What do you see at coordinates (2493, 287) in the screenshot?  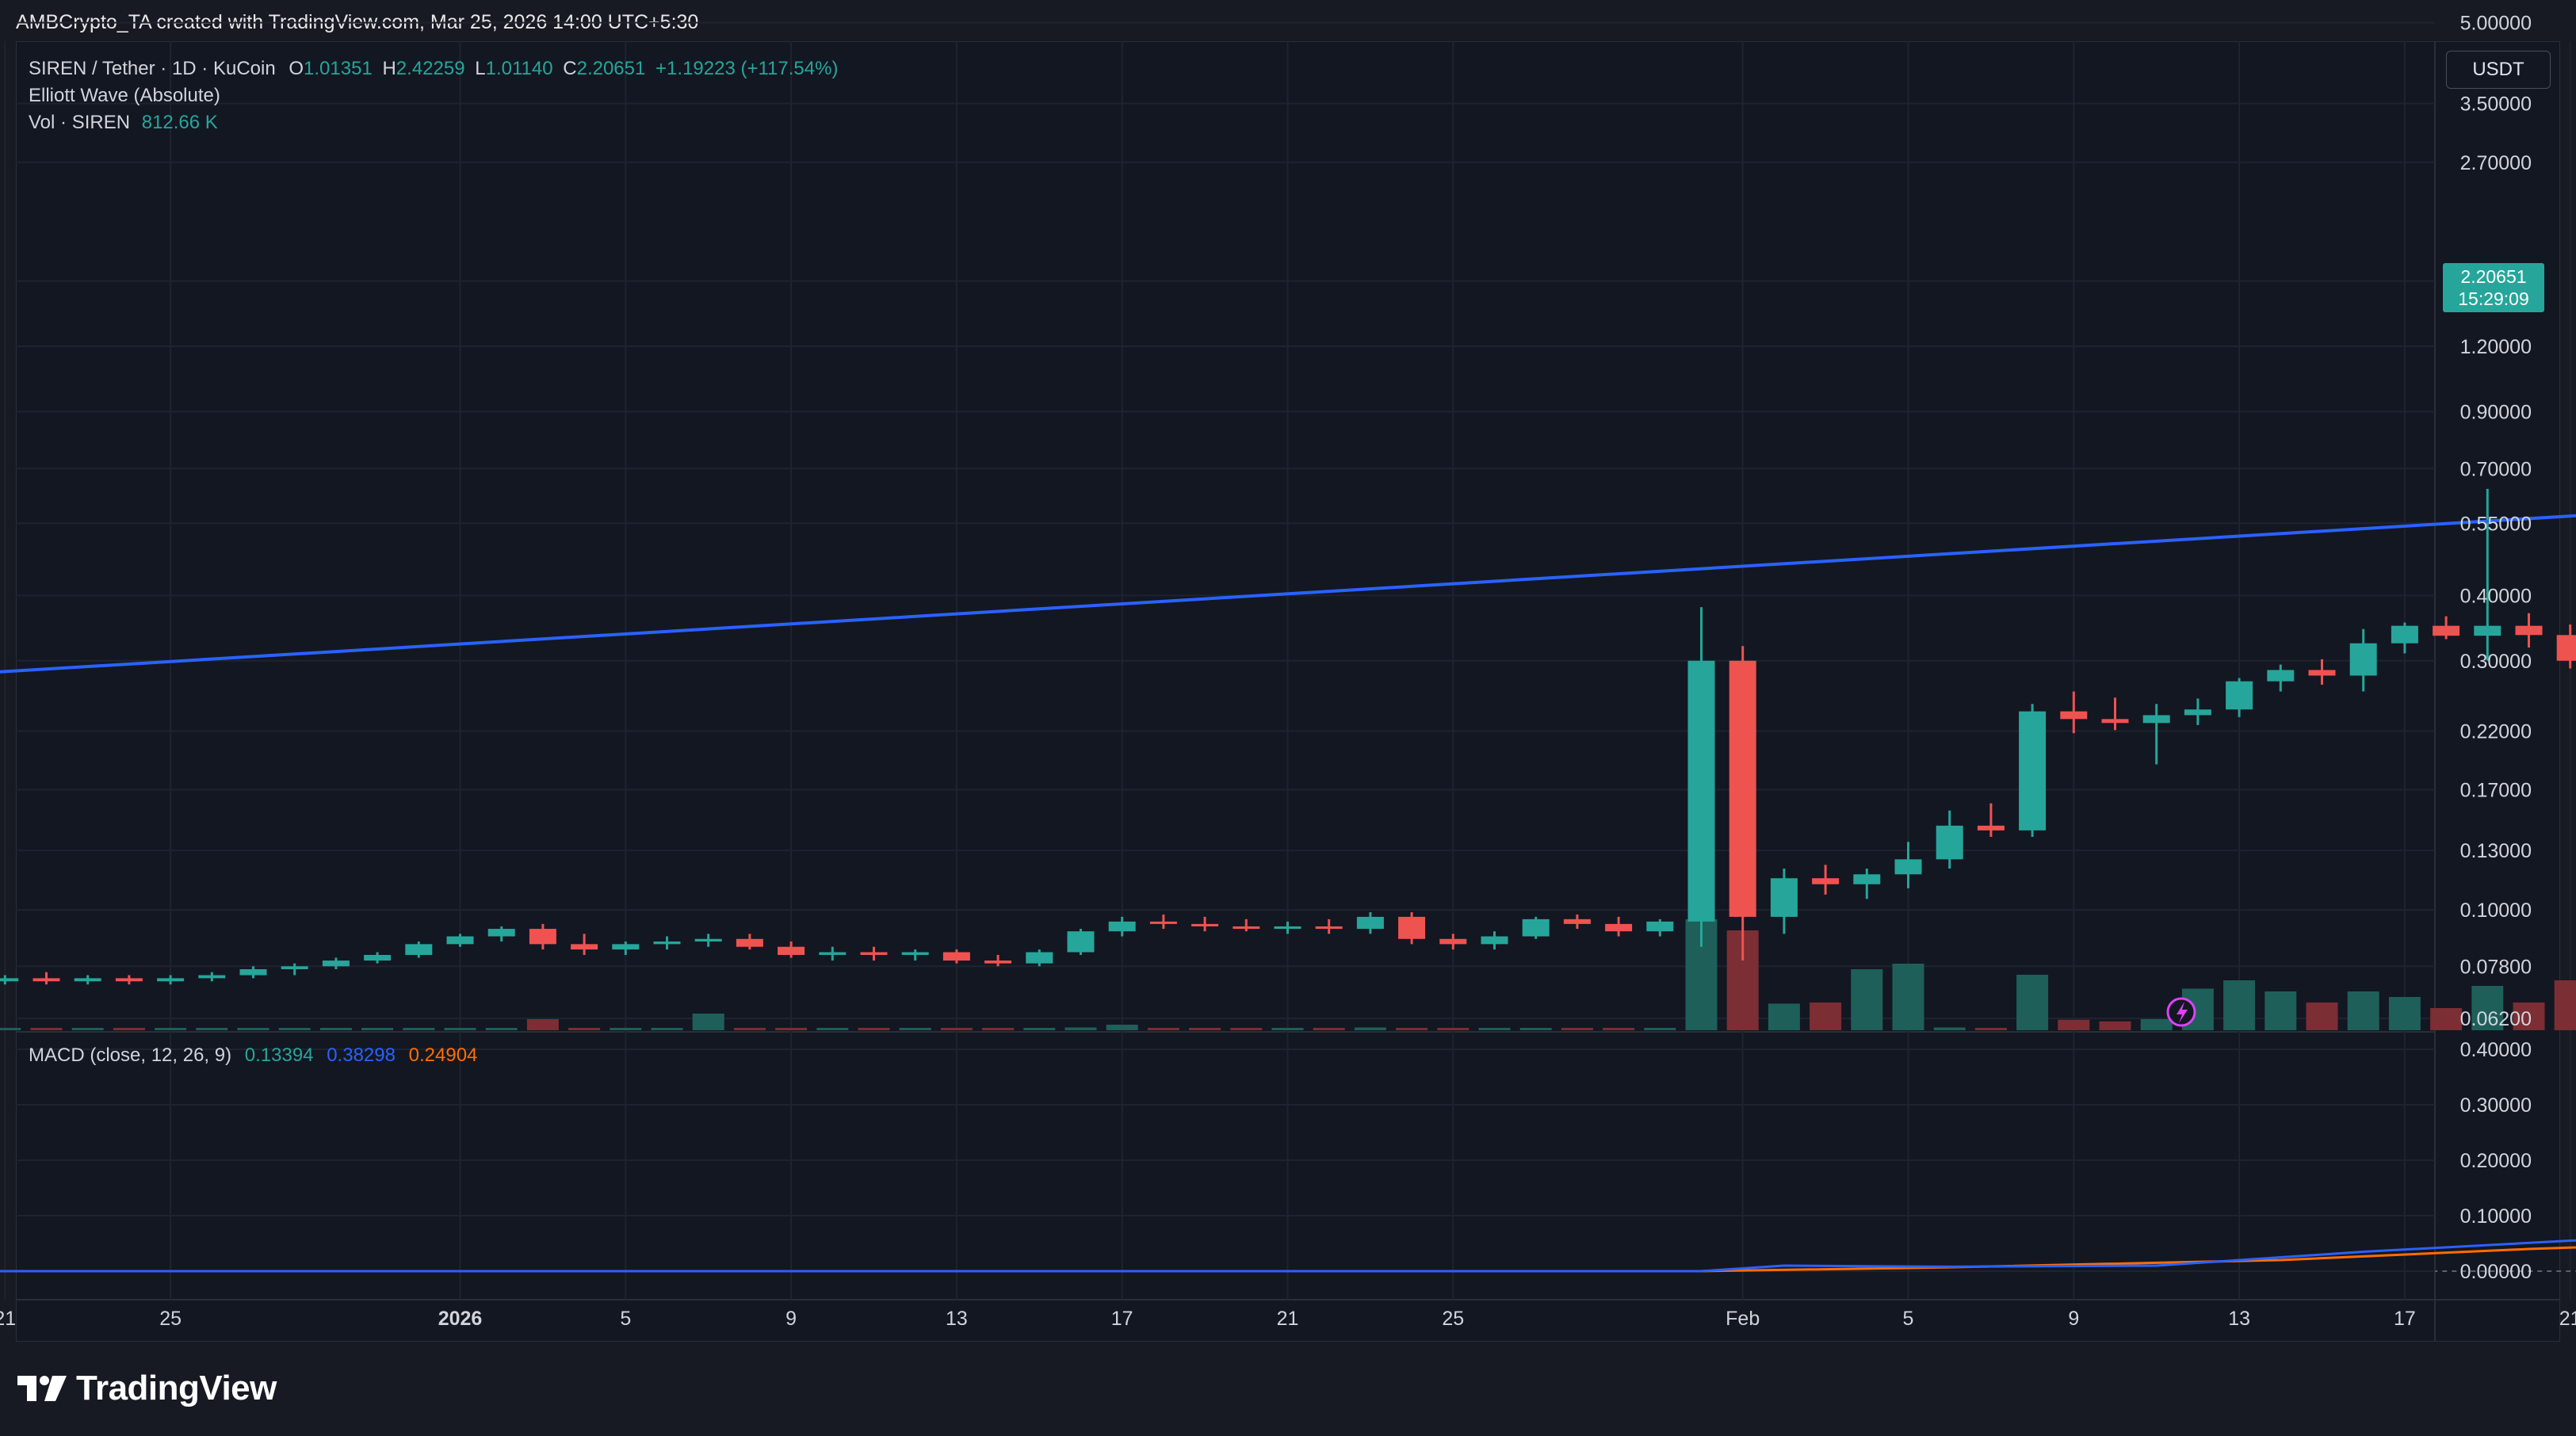 I see `last-price-tag: 2.20651 15:29:09` at bounding box center [2493, 287].